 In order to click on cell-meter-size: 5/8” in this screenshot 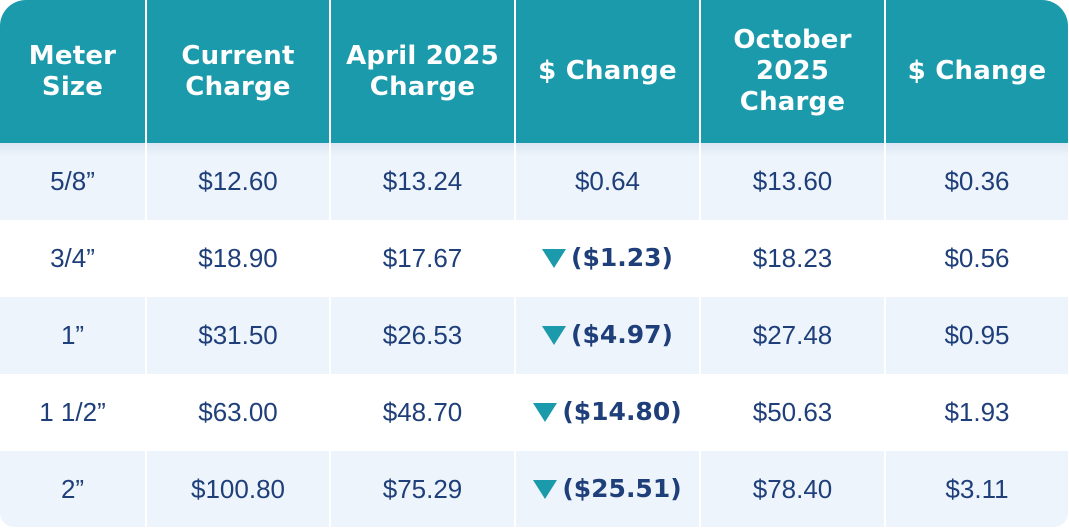, I will do `click(73, 181)`.